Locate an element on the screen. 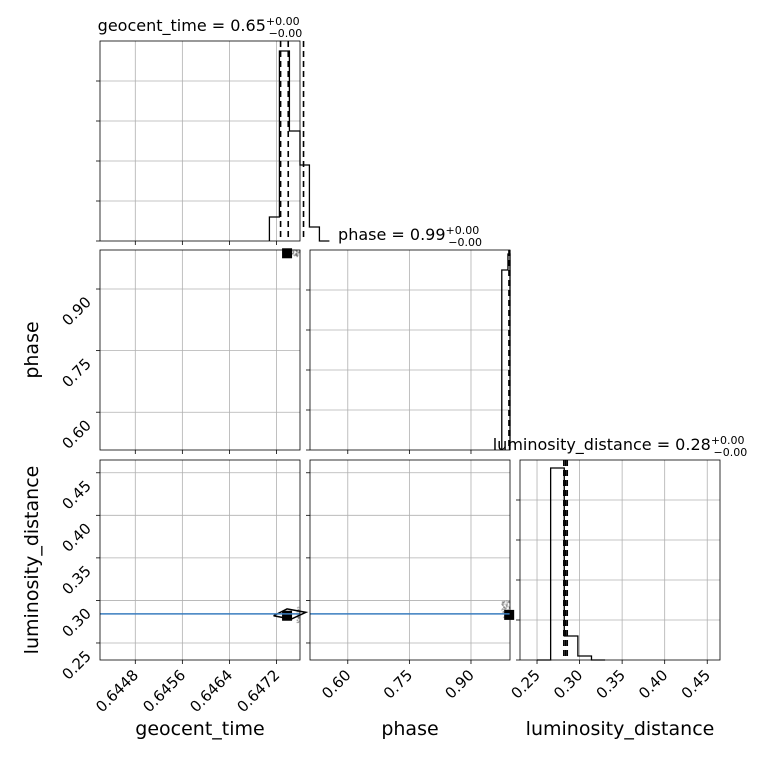 The width and height of the screenshot is (760, 760). xtick-label-geocent_time-3: 0.6472 is located at coordinates (258, 691).